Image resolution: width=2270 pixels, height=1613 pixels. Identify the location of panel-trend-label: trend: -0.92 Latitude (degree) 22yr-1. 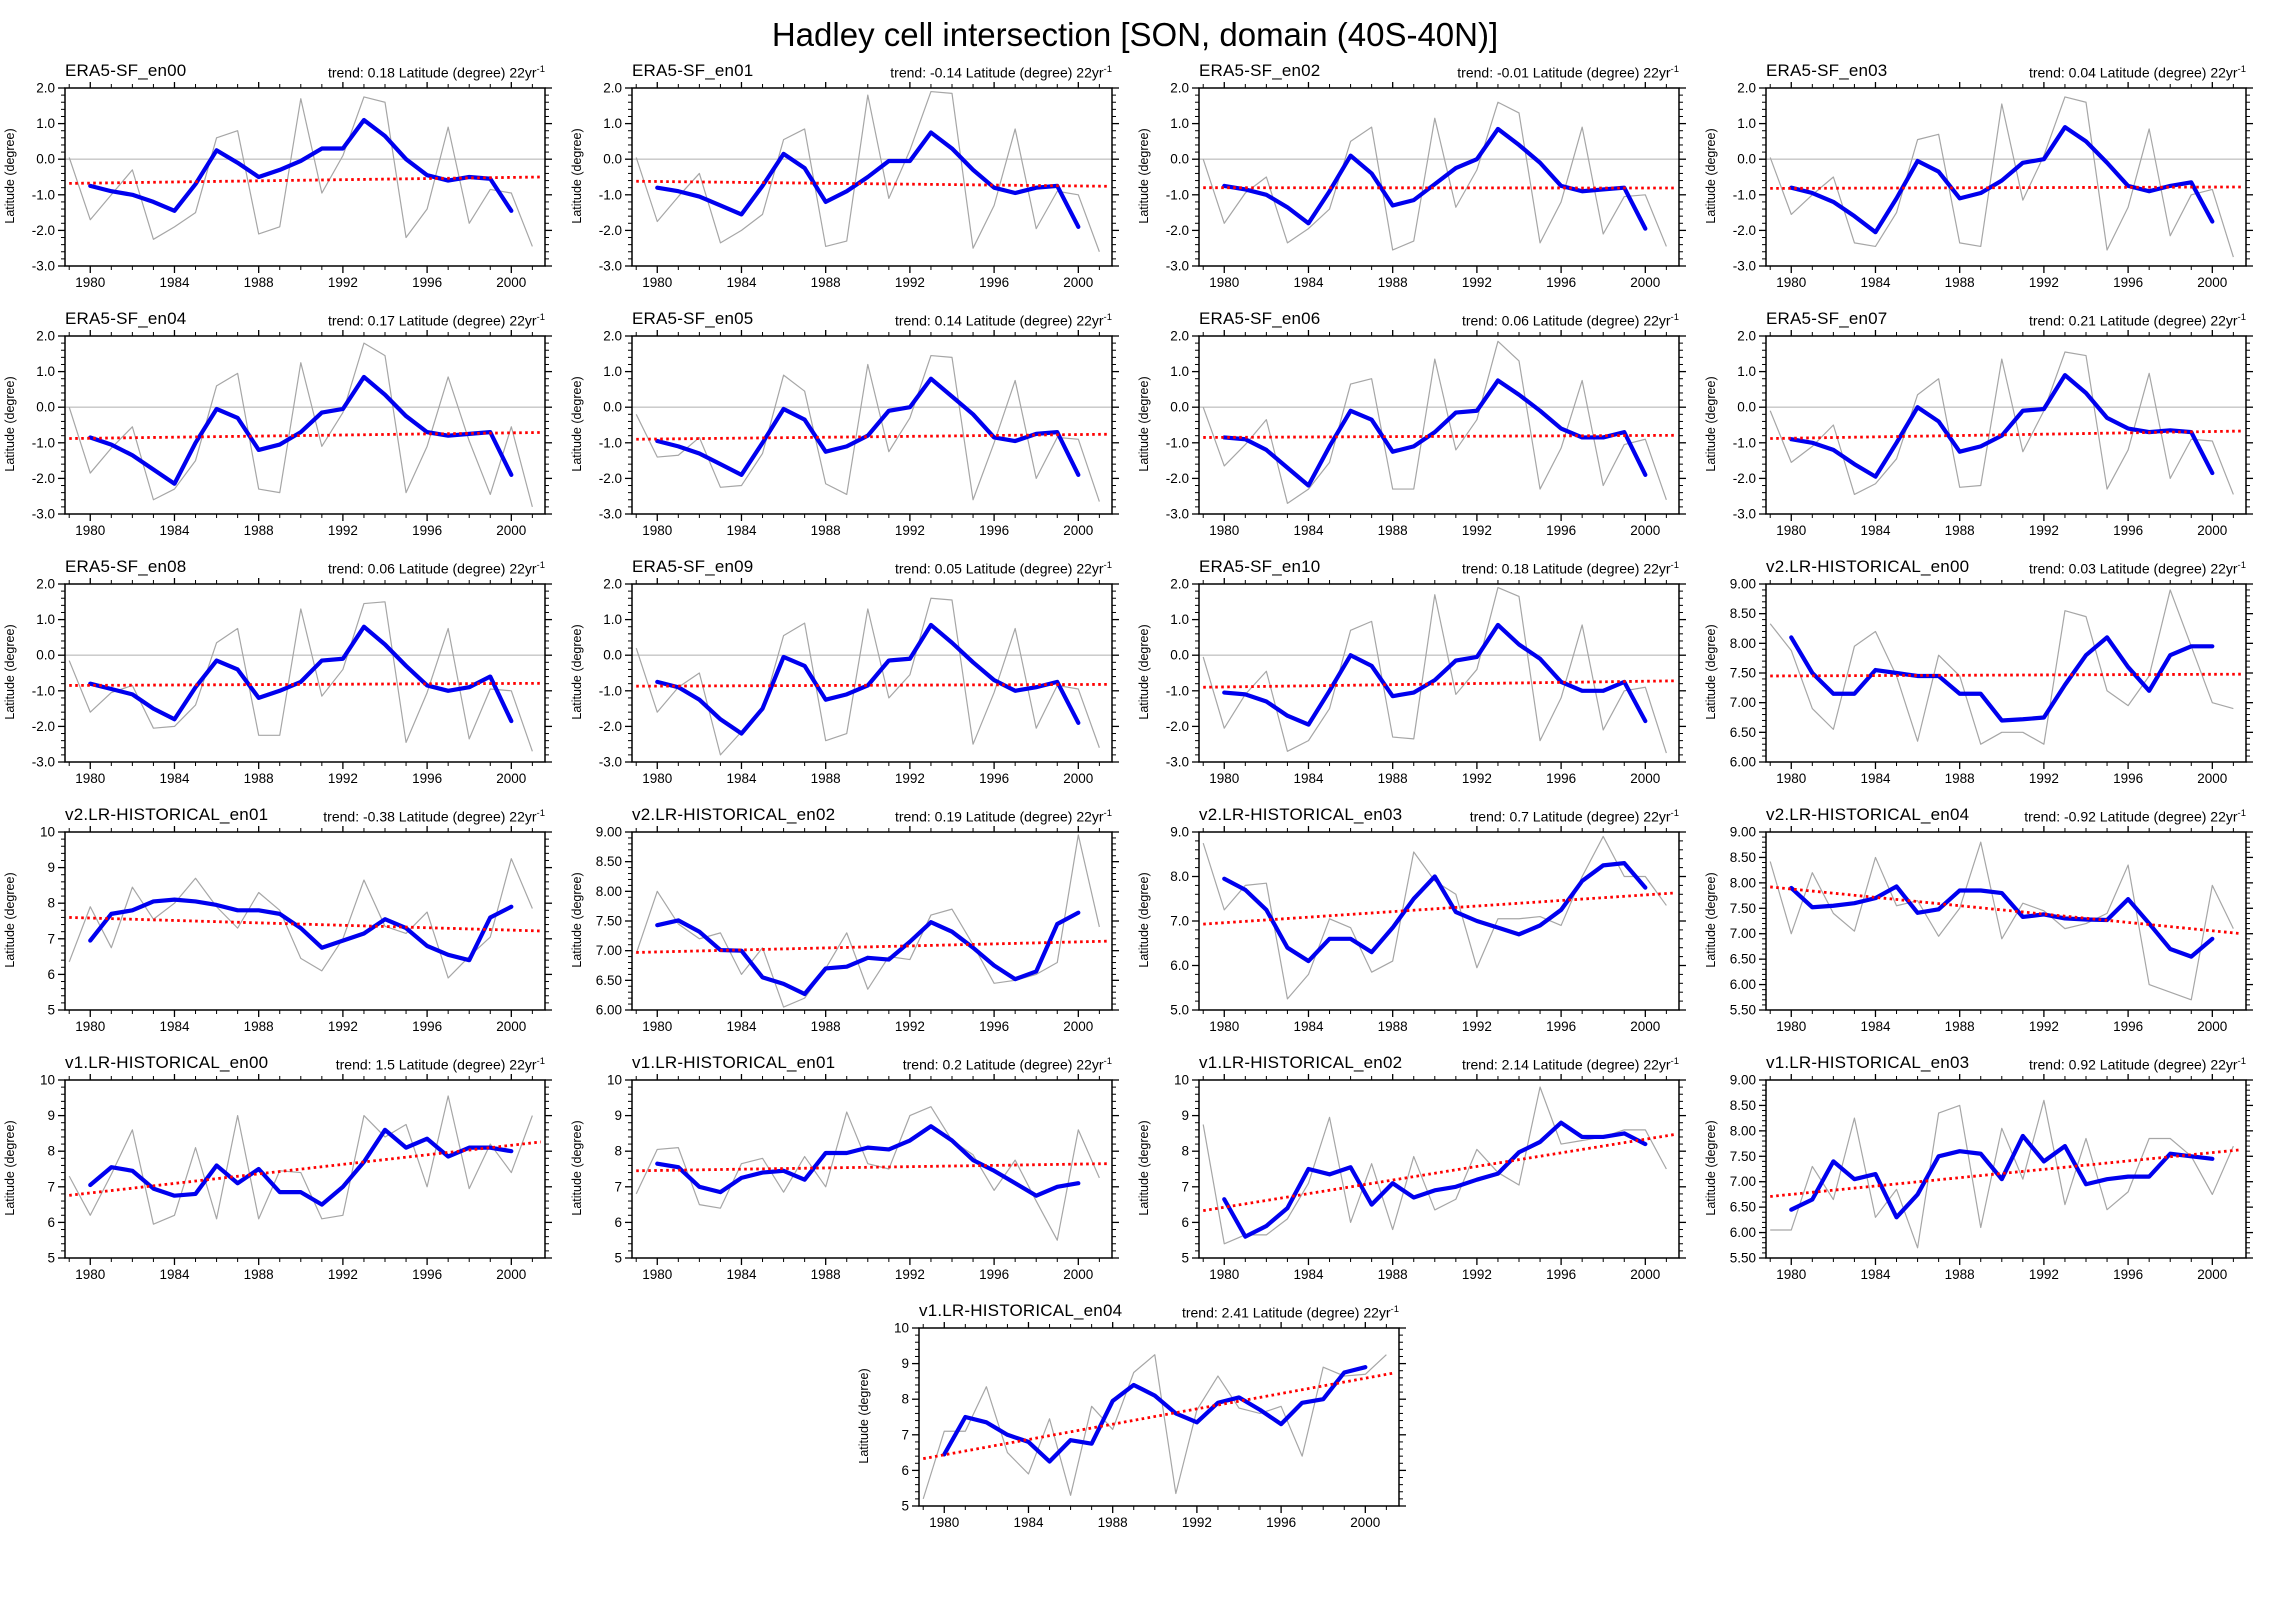
(2135, 816).